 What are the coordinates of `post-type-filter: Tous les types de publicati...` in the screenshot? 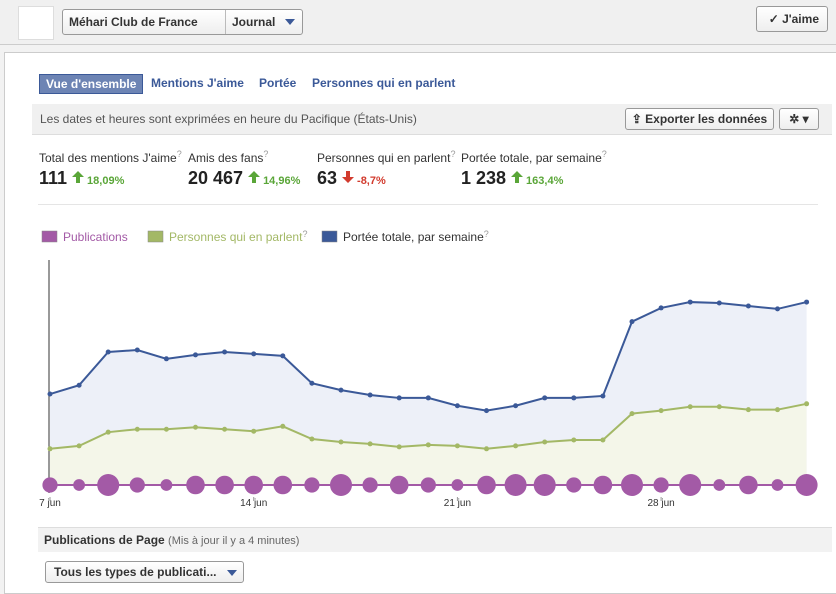 It's located at (144, 572).